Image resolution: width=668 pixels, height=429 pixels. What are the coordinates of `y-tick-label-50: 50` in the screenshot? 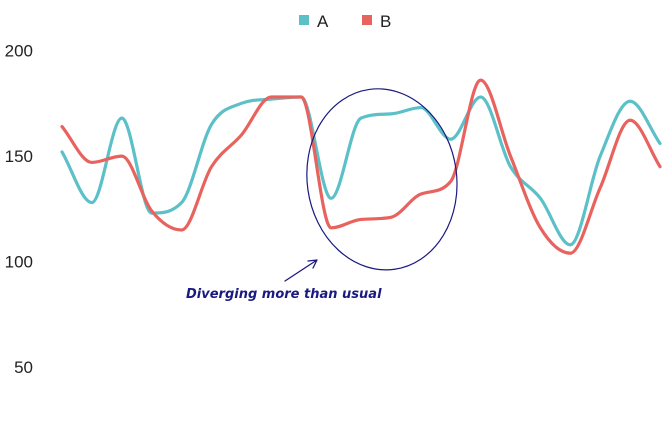 It's located at (23, 367).